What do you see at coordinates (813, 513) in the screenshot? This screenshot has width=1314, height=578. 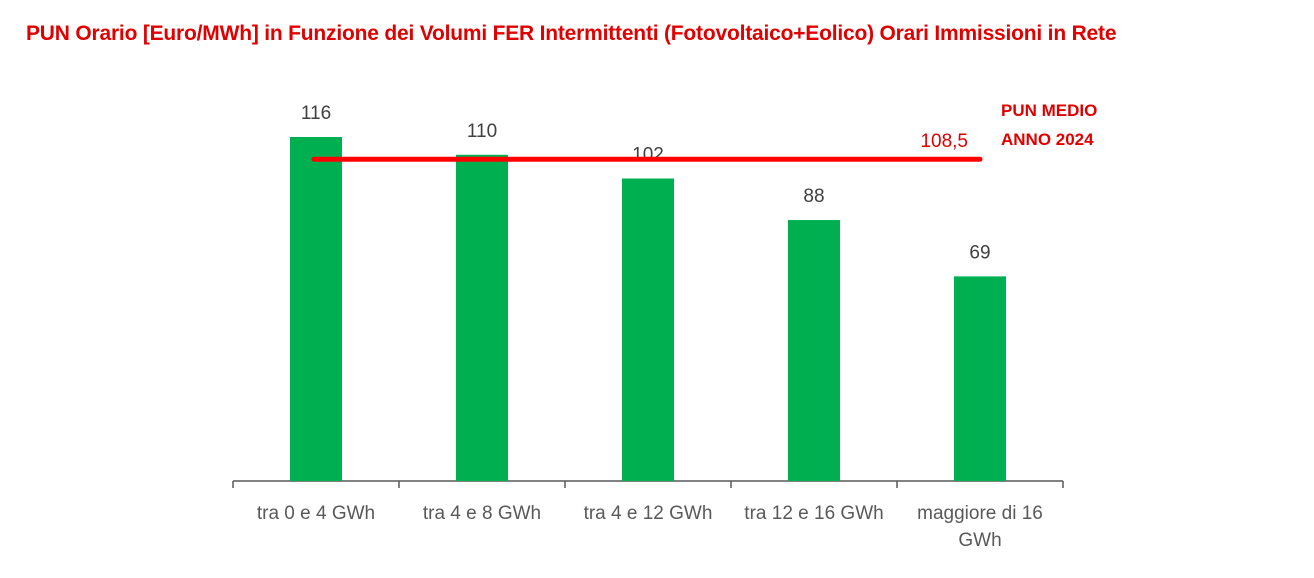 I see `x-tick-label: tra 12 e 16 GWh` at bounding box center [813, 513].